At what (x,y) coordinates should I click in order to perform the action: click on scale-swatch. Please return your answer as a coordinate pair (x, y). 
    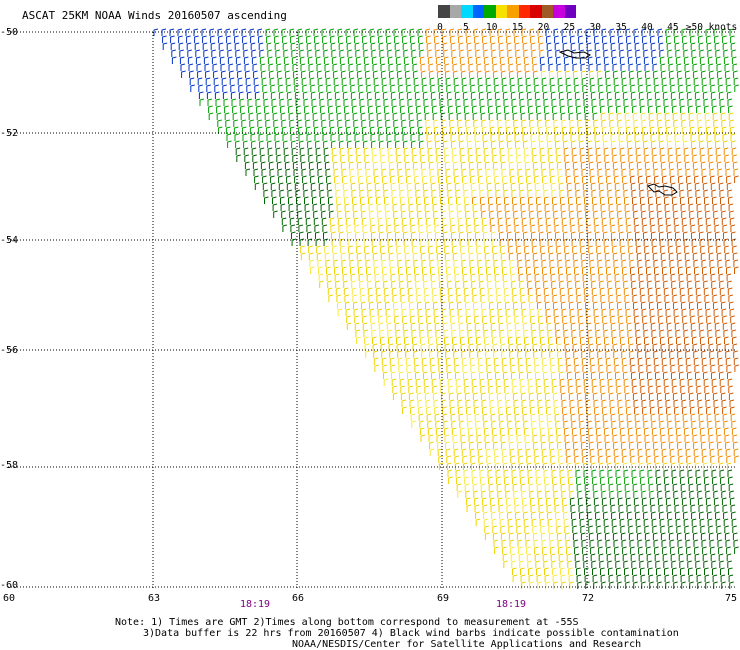
    Looking at the image, I should click on (478, 11).